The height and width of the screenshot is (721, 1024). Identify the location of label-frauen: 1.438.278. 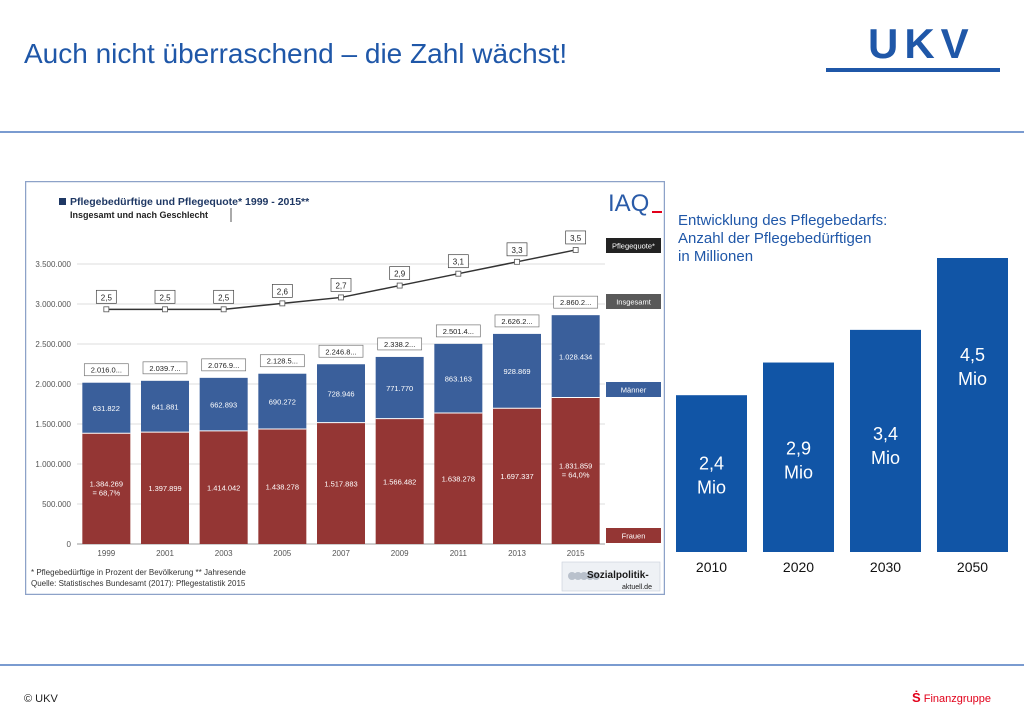
(282, 486).